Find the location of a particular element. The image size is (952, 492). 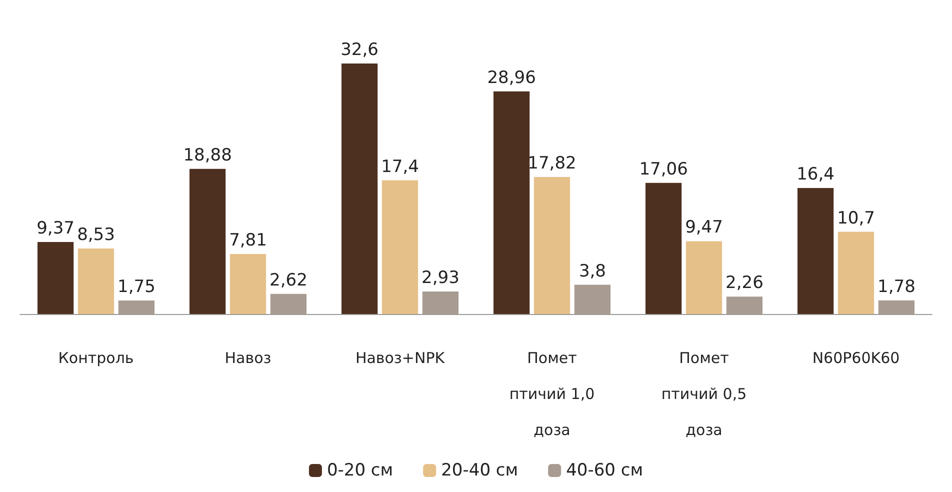

data-label: 2,93 is located at coordinates (441, 278).